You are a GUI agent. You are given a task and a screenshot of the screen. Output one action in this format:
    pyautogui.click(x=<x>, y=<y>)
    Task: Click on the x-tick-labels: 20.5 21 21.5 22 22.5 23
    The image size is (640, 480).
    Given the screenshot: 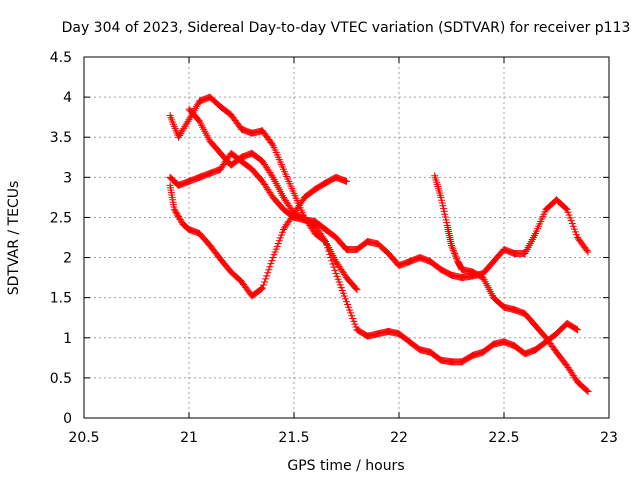 What is the action you would take?
    pyautogui.click(x=343, y=438)
    